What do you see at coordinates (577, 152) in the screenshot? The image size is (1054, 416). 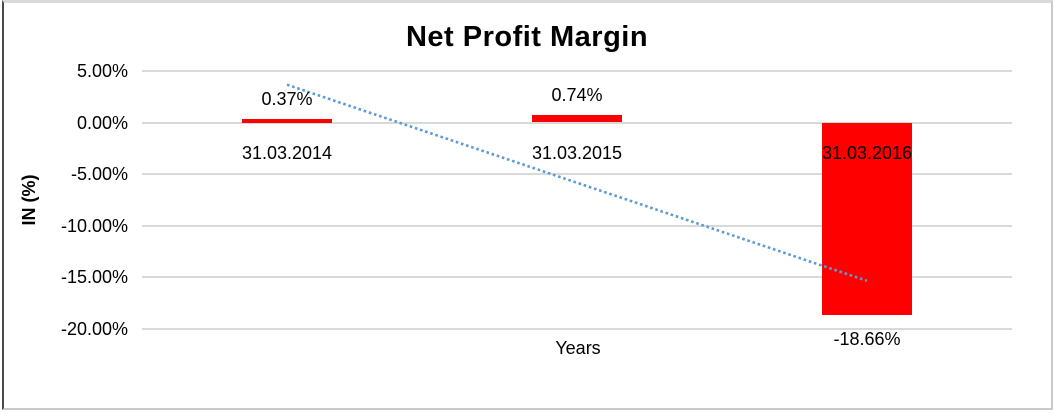 I see `x-category-label: 31.03.2015` at bounding box center [577, 152].